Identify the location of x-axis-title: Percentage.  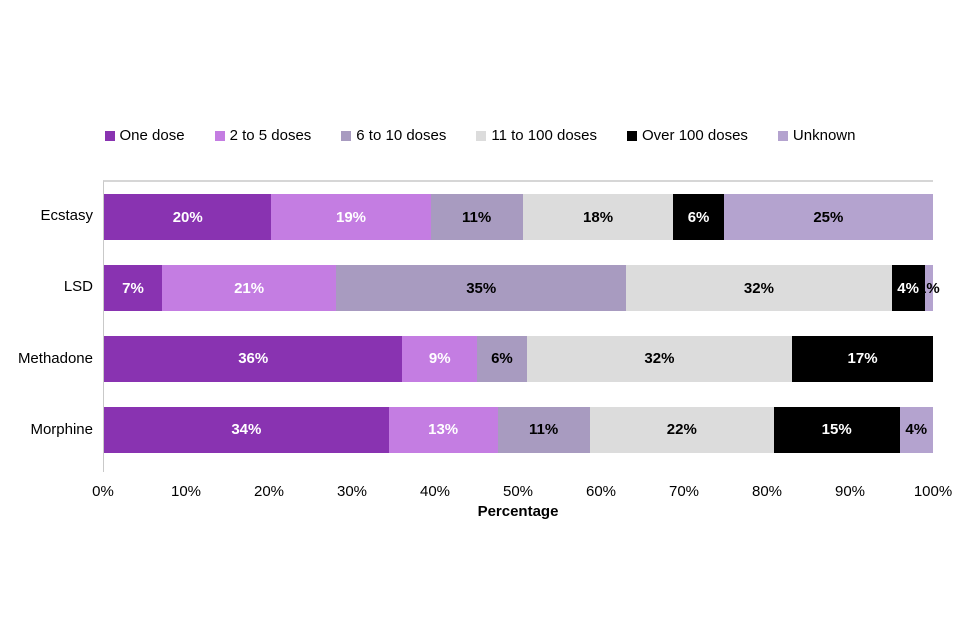
(518, 511).